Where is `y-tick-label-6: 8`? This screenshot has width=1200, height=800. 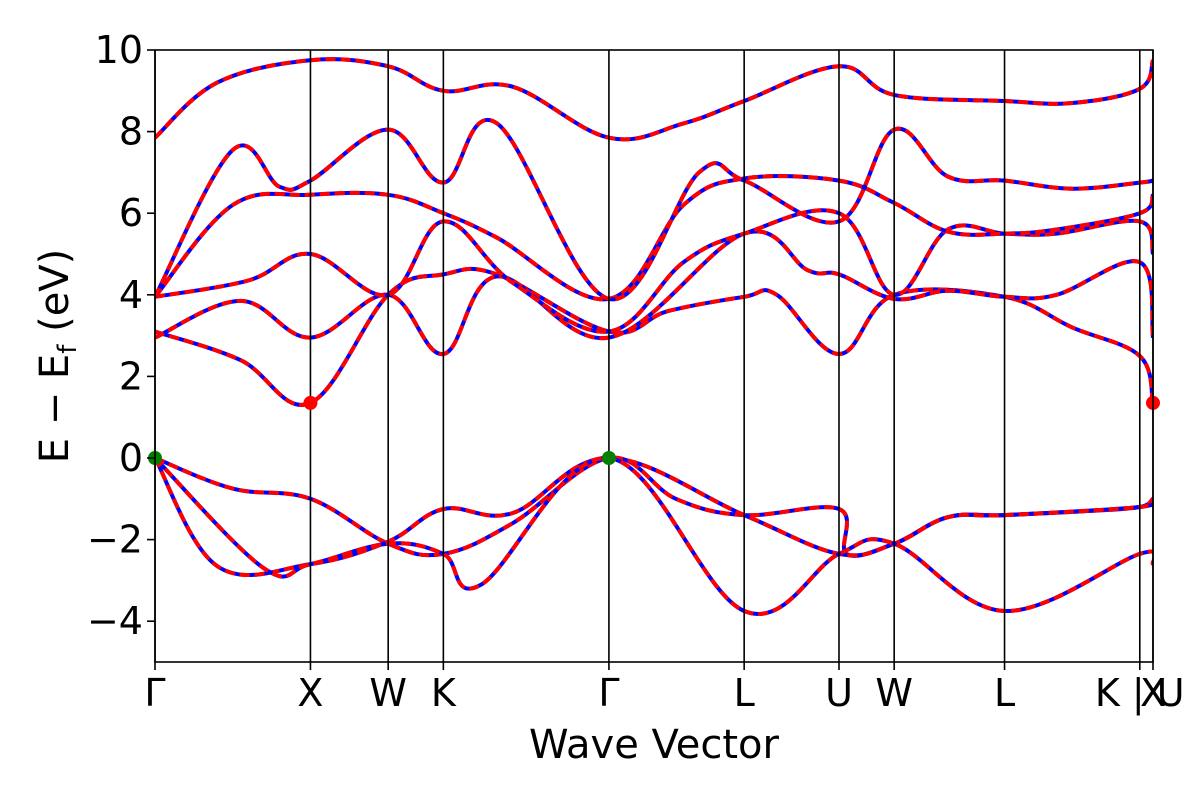 y-tick-label-6: 8 is located at coordinates (131, 132).